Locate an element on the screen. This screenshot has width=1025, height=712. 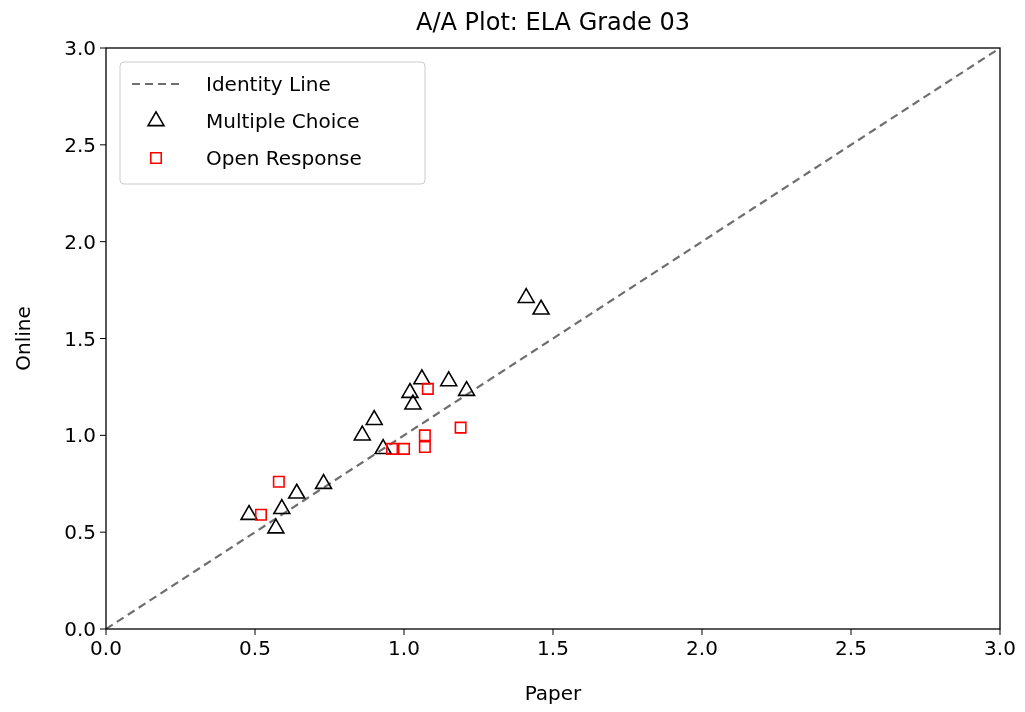
x-tick-label: 2.0 is located at coordinates (702, 648).